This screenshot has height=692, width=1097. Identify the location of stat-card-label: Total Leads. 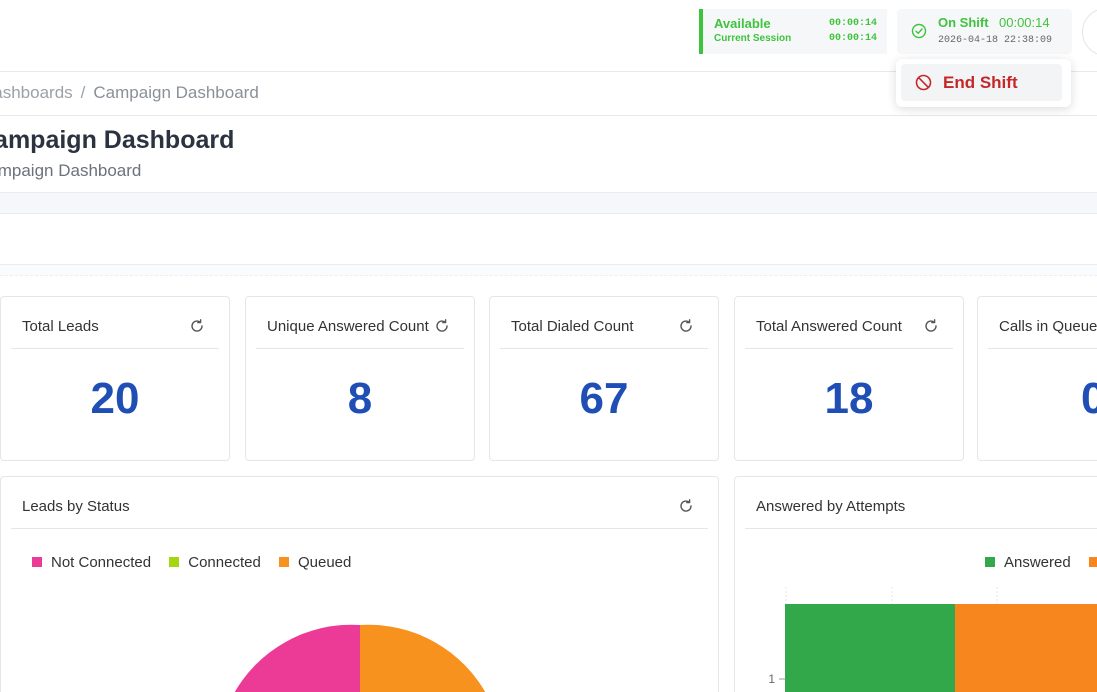
(60, 326).